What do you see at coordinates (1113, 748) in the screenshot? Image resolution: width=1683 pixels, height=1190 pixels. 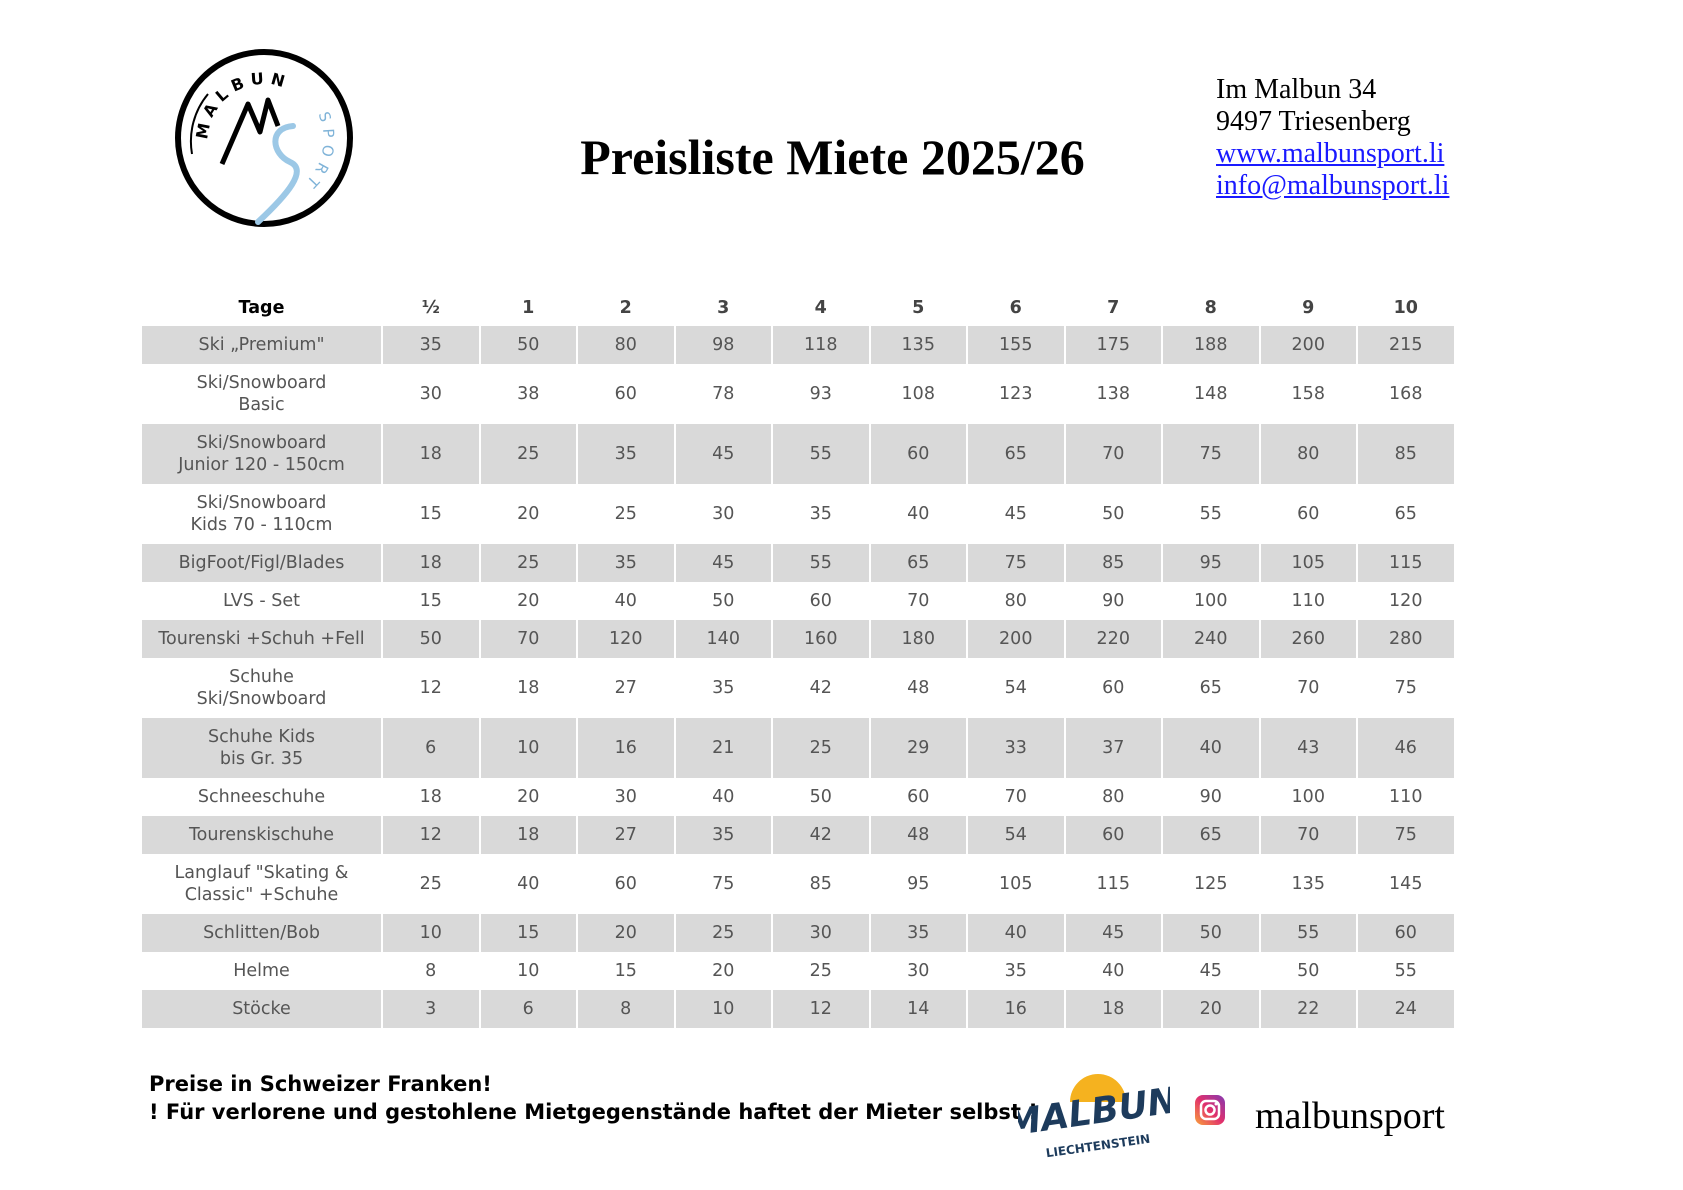 I see `price-cell: 37` at bounding box center [1113, 748].